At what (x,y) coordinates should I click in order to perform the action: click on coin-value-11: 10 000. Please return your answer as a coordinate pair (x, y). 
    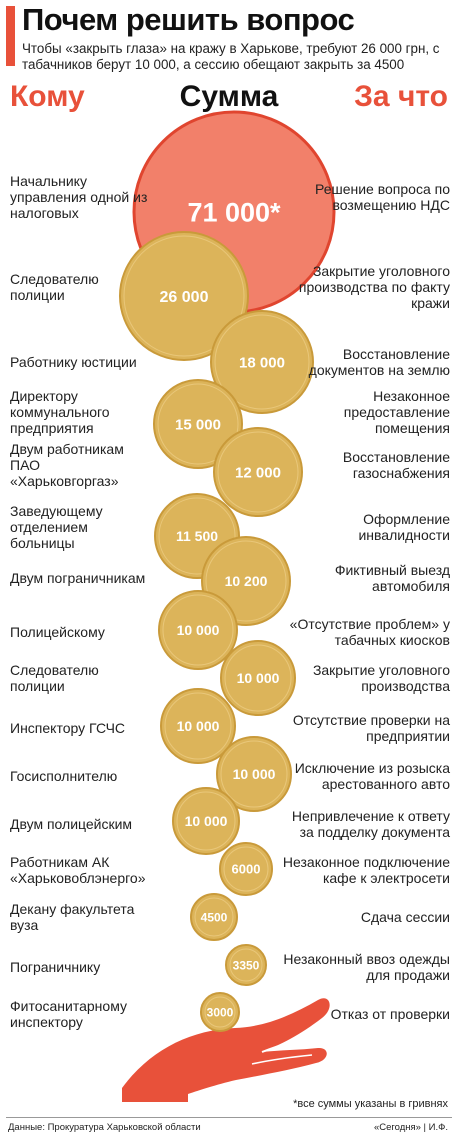
    Looking at the image, I should click on (254, 774).